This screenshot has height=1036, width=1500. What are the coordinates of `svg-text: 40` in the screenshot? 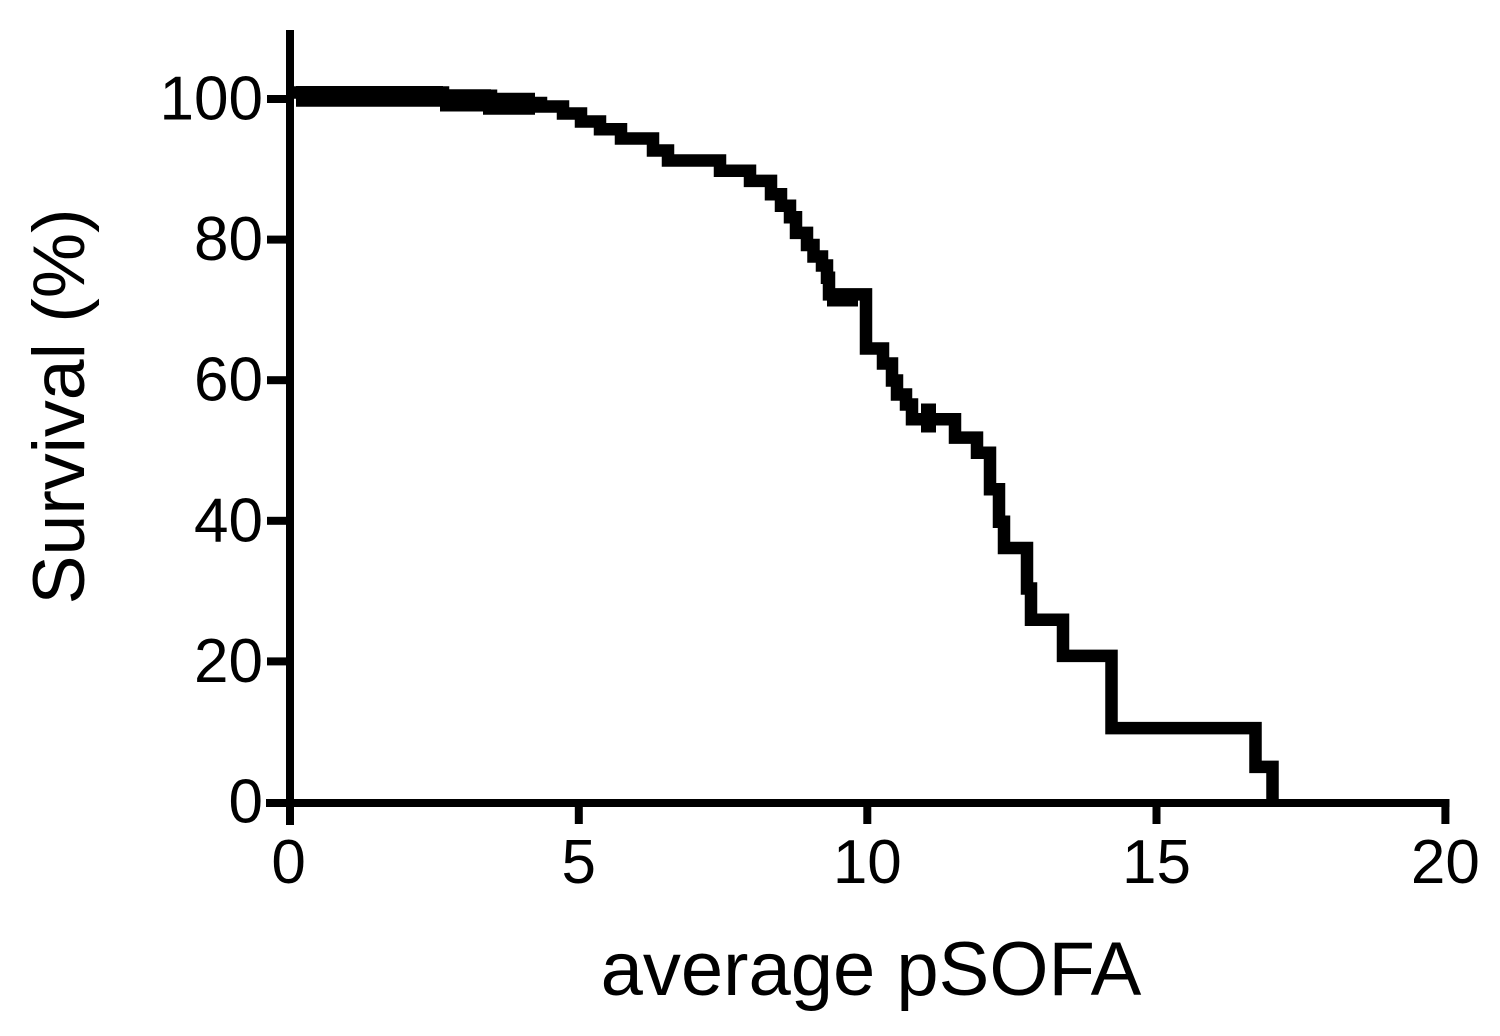 It's located at (228, 520).